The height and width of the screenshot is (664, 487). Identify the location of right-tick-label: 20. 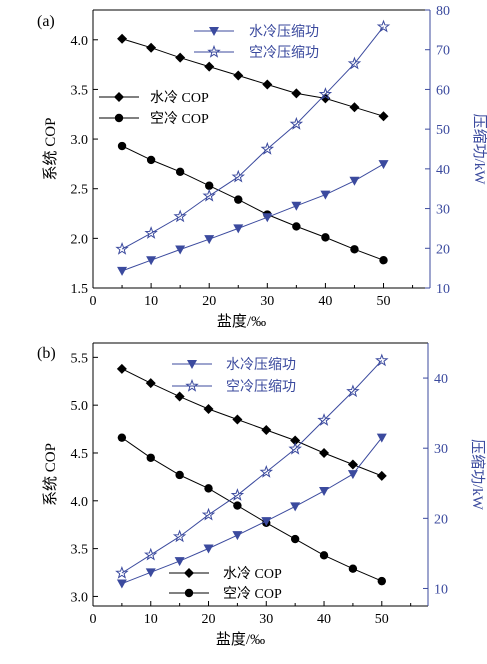
(441, 519).